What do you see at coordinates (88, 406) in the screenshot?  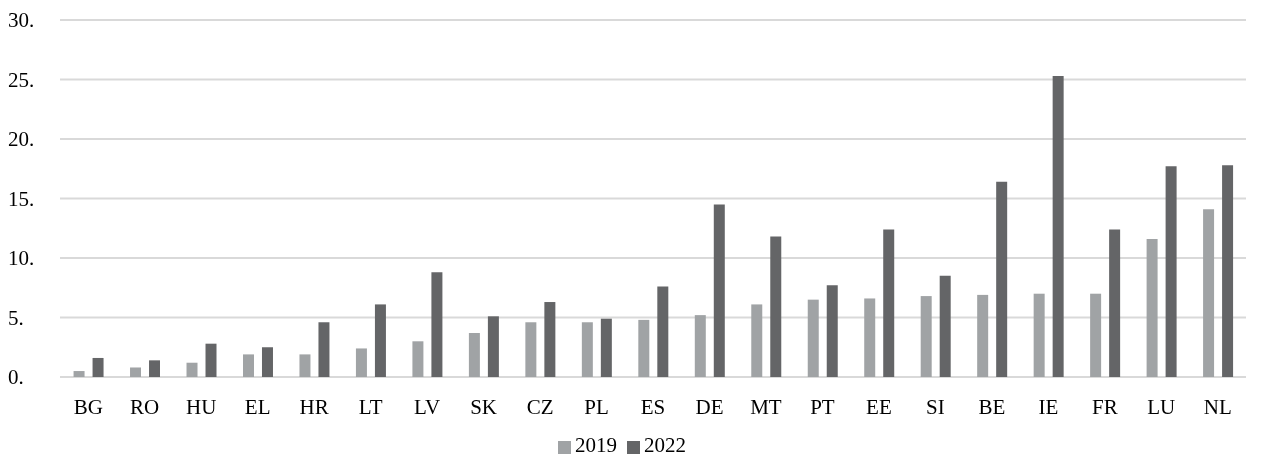 I see `x-tick-label: BG` at bounding box center [88, 406].